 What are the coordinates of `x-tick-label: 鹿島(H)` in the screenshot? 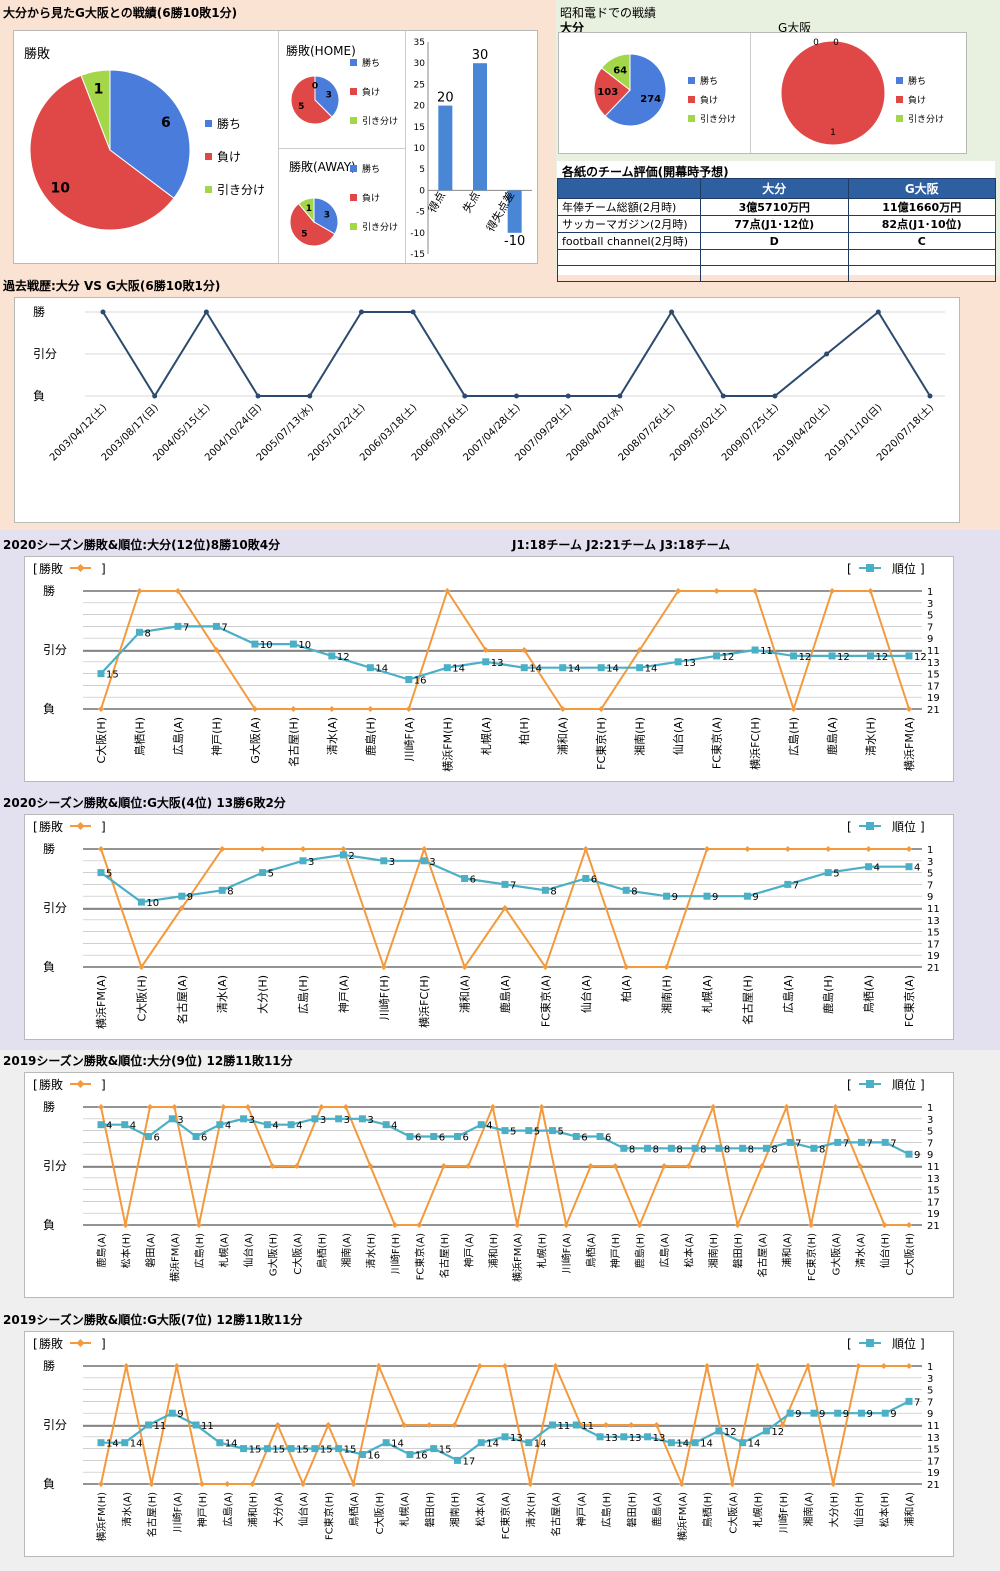 It's located at (828, 994).